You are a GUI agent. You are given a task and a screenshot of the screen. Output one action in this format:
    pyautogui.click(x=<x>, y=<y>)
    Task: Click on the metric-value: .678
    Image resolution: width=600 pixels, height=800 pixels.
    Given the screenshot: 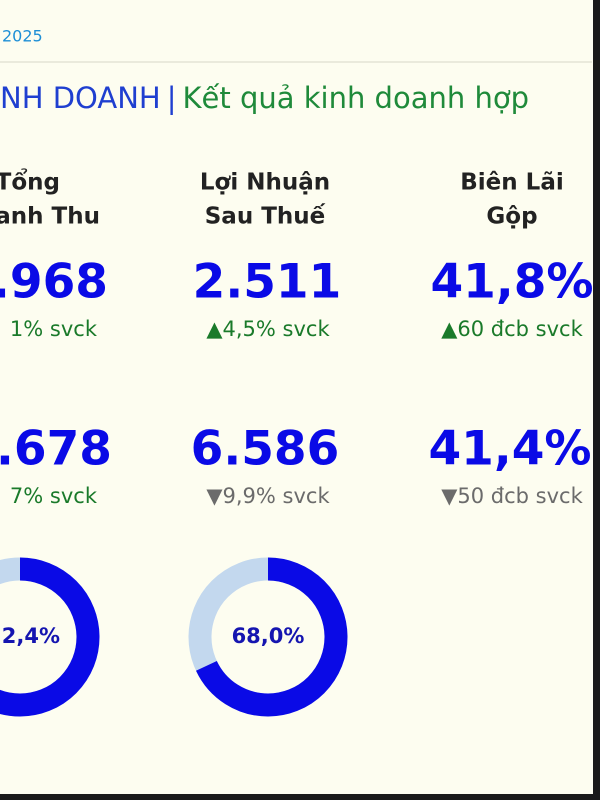 What is the action you would take?
    pyautogui.click(x=56, y=449)
    